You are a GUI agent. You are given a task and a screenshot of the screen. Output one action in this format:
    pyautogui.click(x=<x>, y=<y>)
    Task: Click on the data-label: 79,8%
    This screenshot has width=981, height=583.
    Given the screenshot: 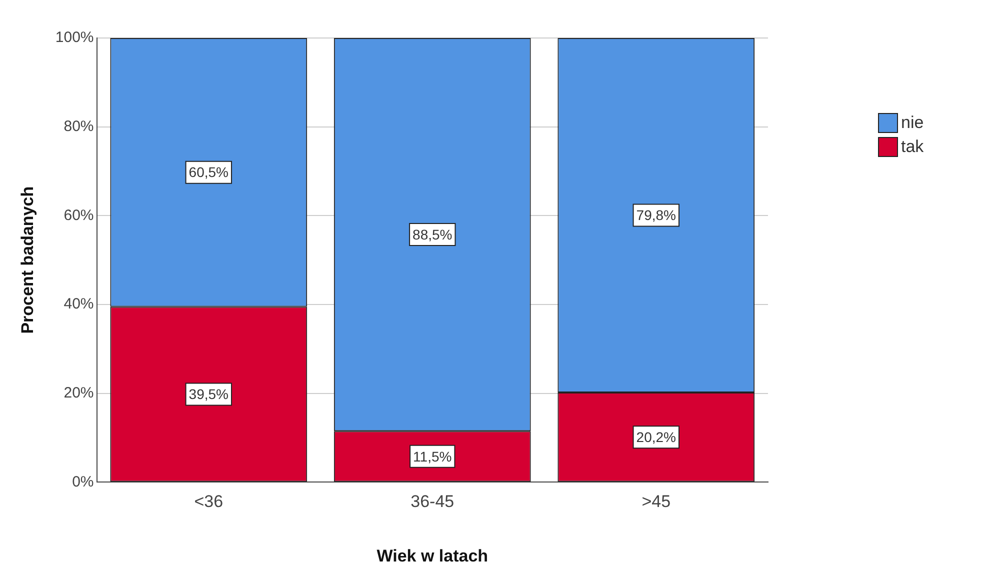 What is the action you would take?
    pyautogui.click(x=656, y=215)
    